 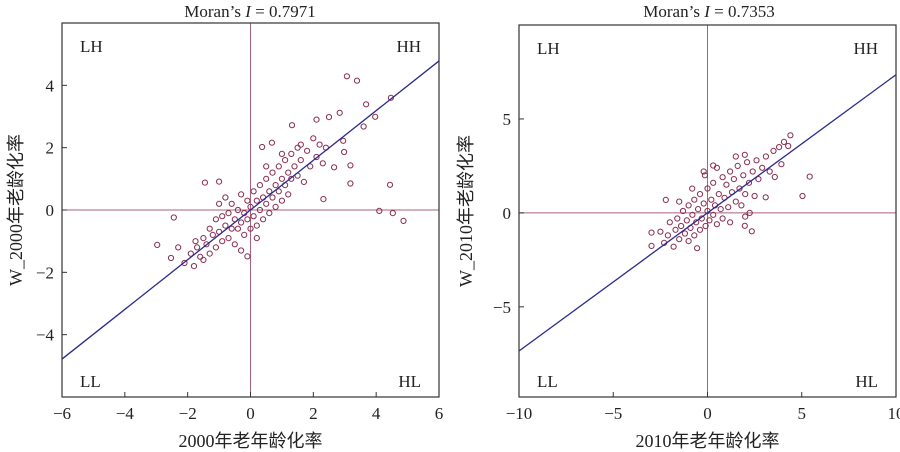 I want to click on y-tick-label: −5, so click(x=502, y=307).